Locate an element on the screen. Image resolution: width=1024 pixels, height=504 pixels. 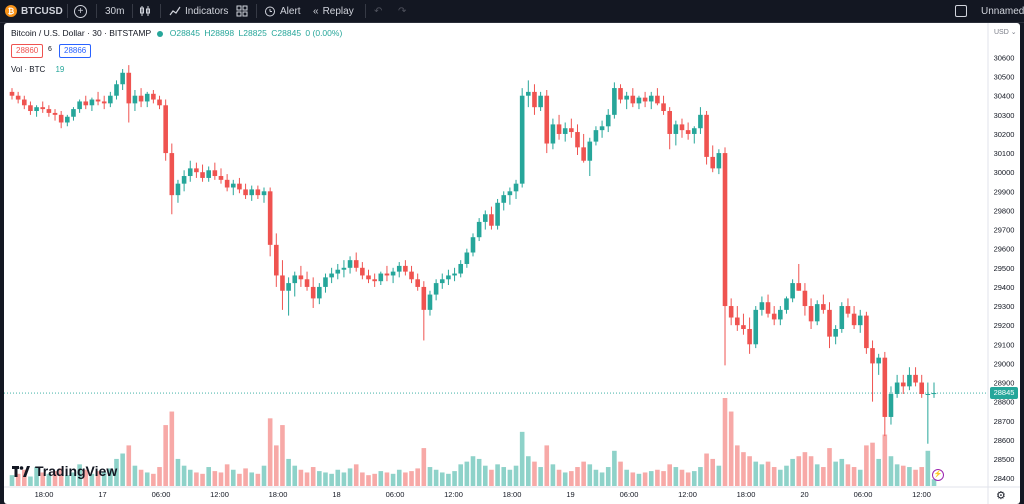
interval-button: 30m is located at coordinates (114, 11).